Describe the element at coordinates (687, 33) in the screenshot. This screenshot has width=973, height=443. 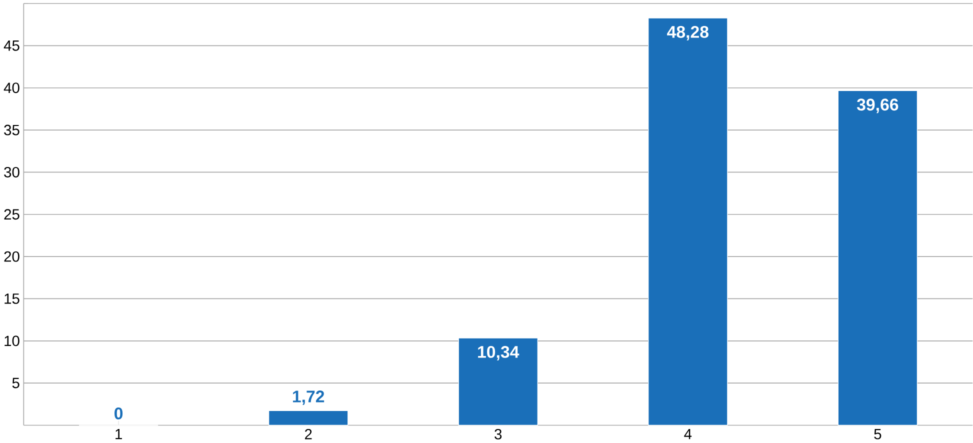
I see `data-label: 48,28` at that location.